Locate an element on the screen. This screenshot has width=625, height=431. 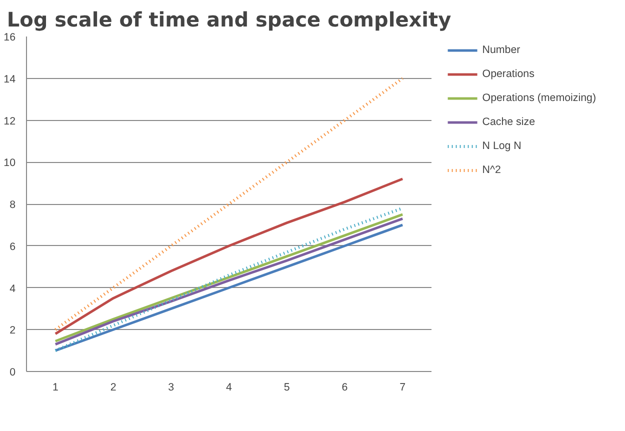
legend-label: Number is located at coordinates (501, 50).